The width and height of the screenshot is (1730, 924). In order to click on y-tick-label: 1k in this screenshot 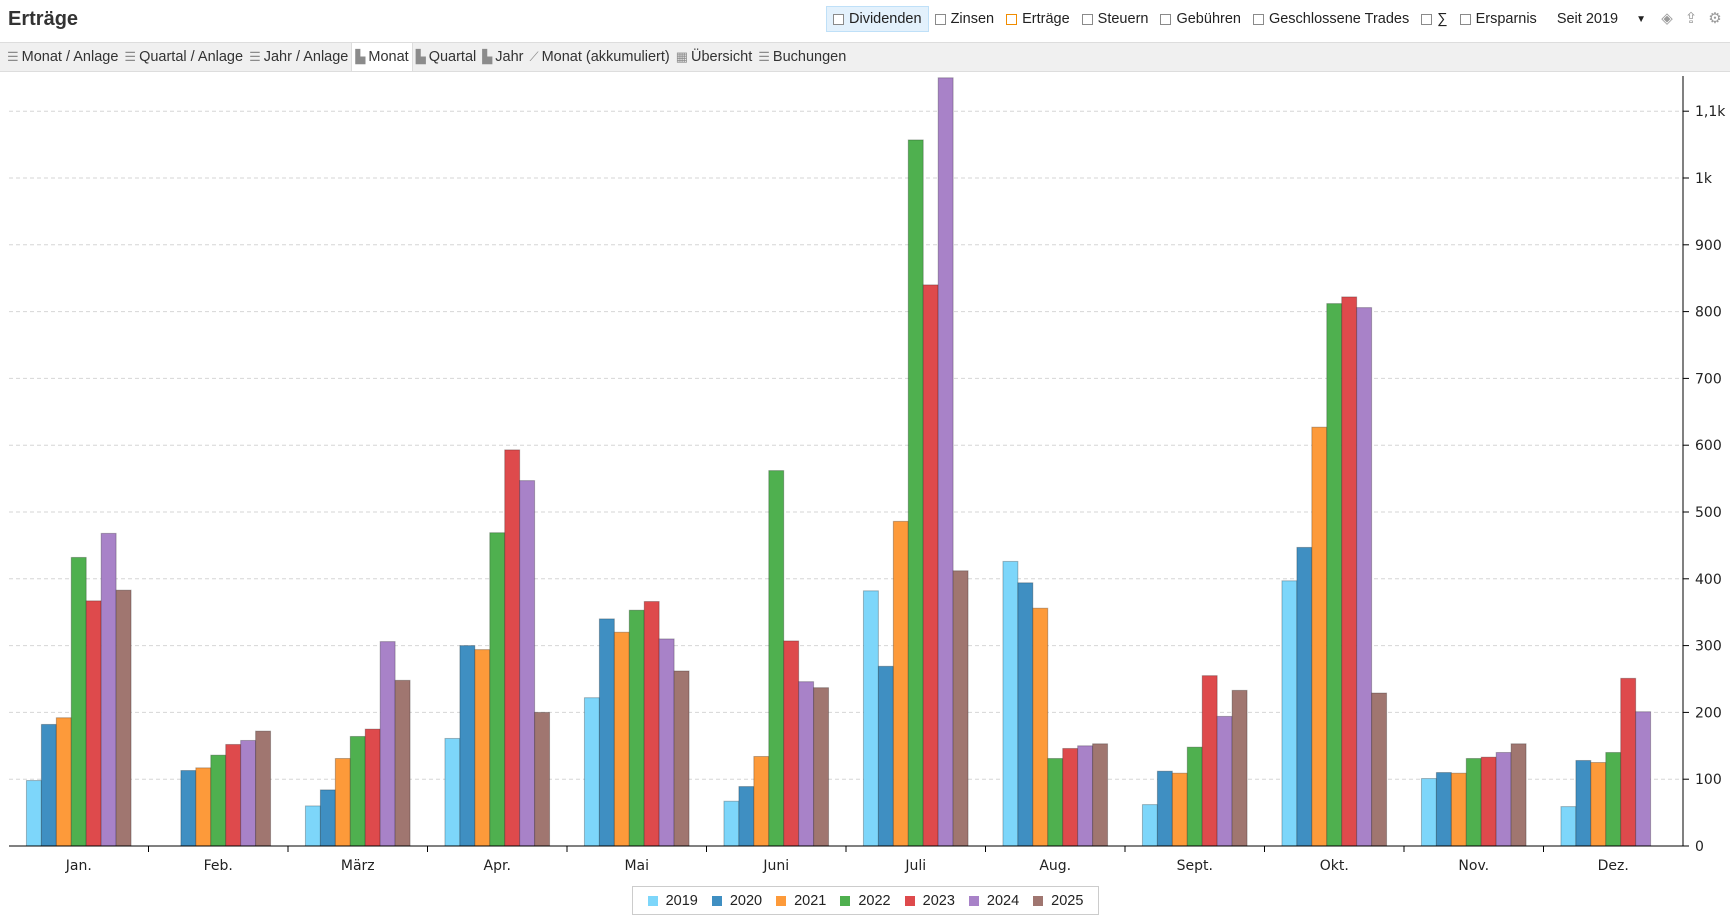, I will do `click(1704, 179)`.